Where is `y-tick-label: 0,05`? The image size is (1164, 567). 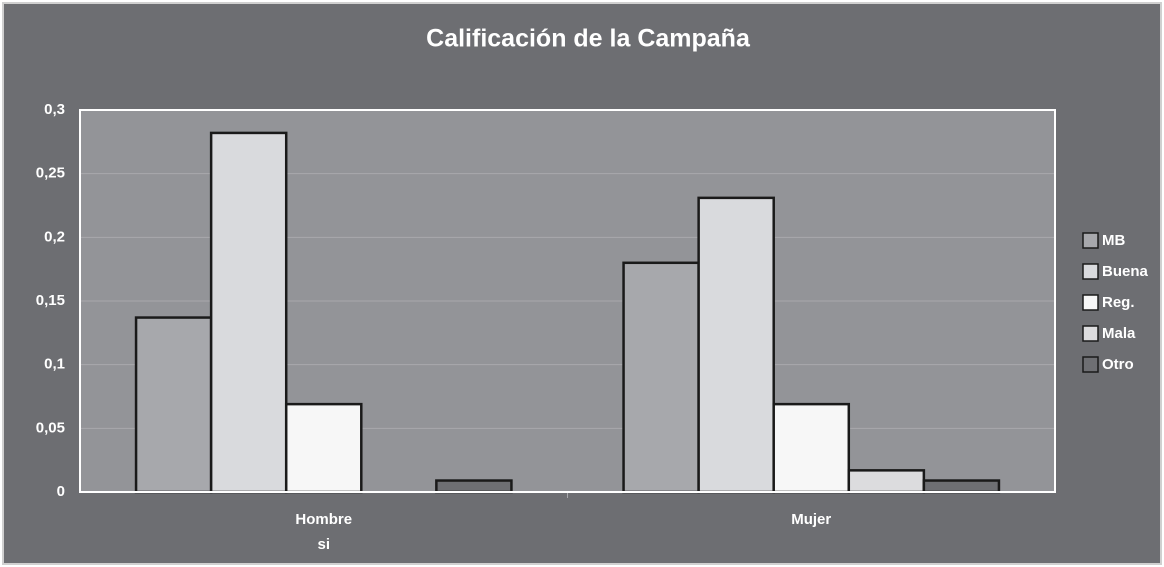
y-tick-label: 0,05 is located at coordinates (50, 427).